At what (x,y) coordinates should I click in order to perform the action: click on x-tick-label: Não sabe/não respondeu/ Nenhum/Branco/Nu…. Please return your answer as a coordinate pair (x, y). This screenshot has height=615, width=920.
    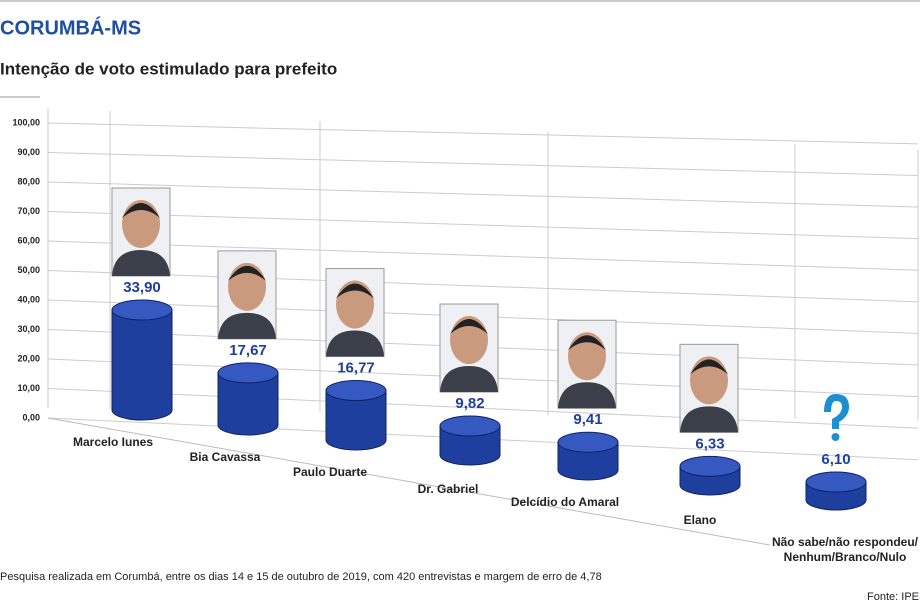
    Looking at the image, I should click on (845, 549).